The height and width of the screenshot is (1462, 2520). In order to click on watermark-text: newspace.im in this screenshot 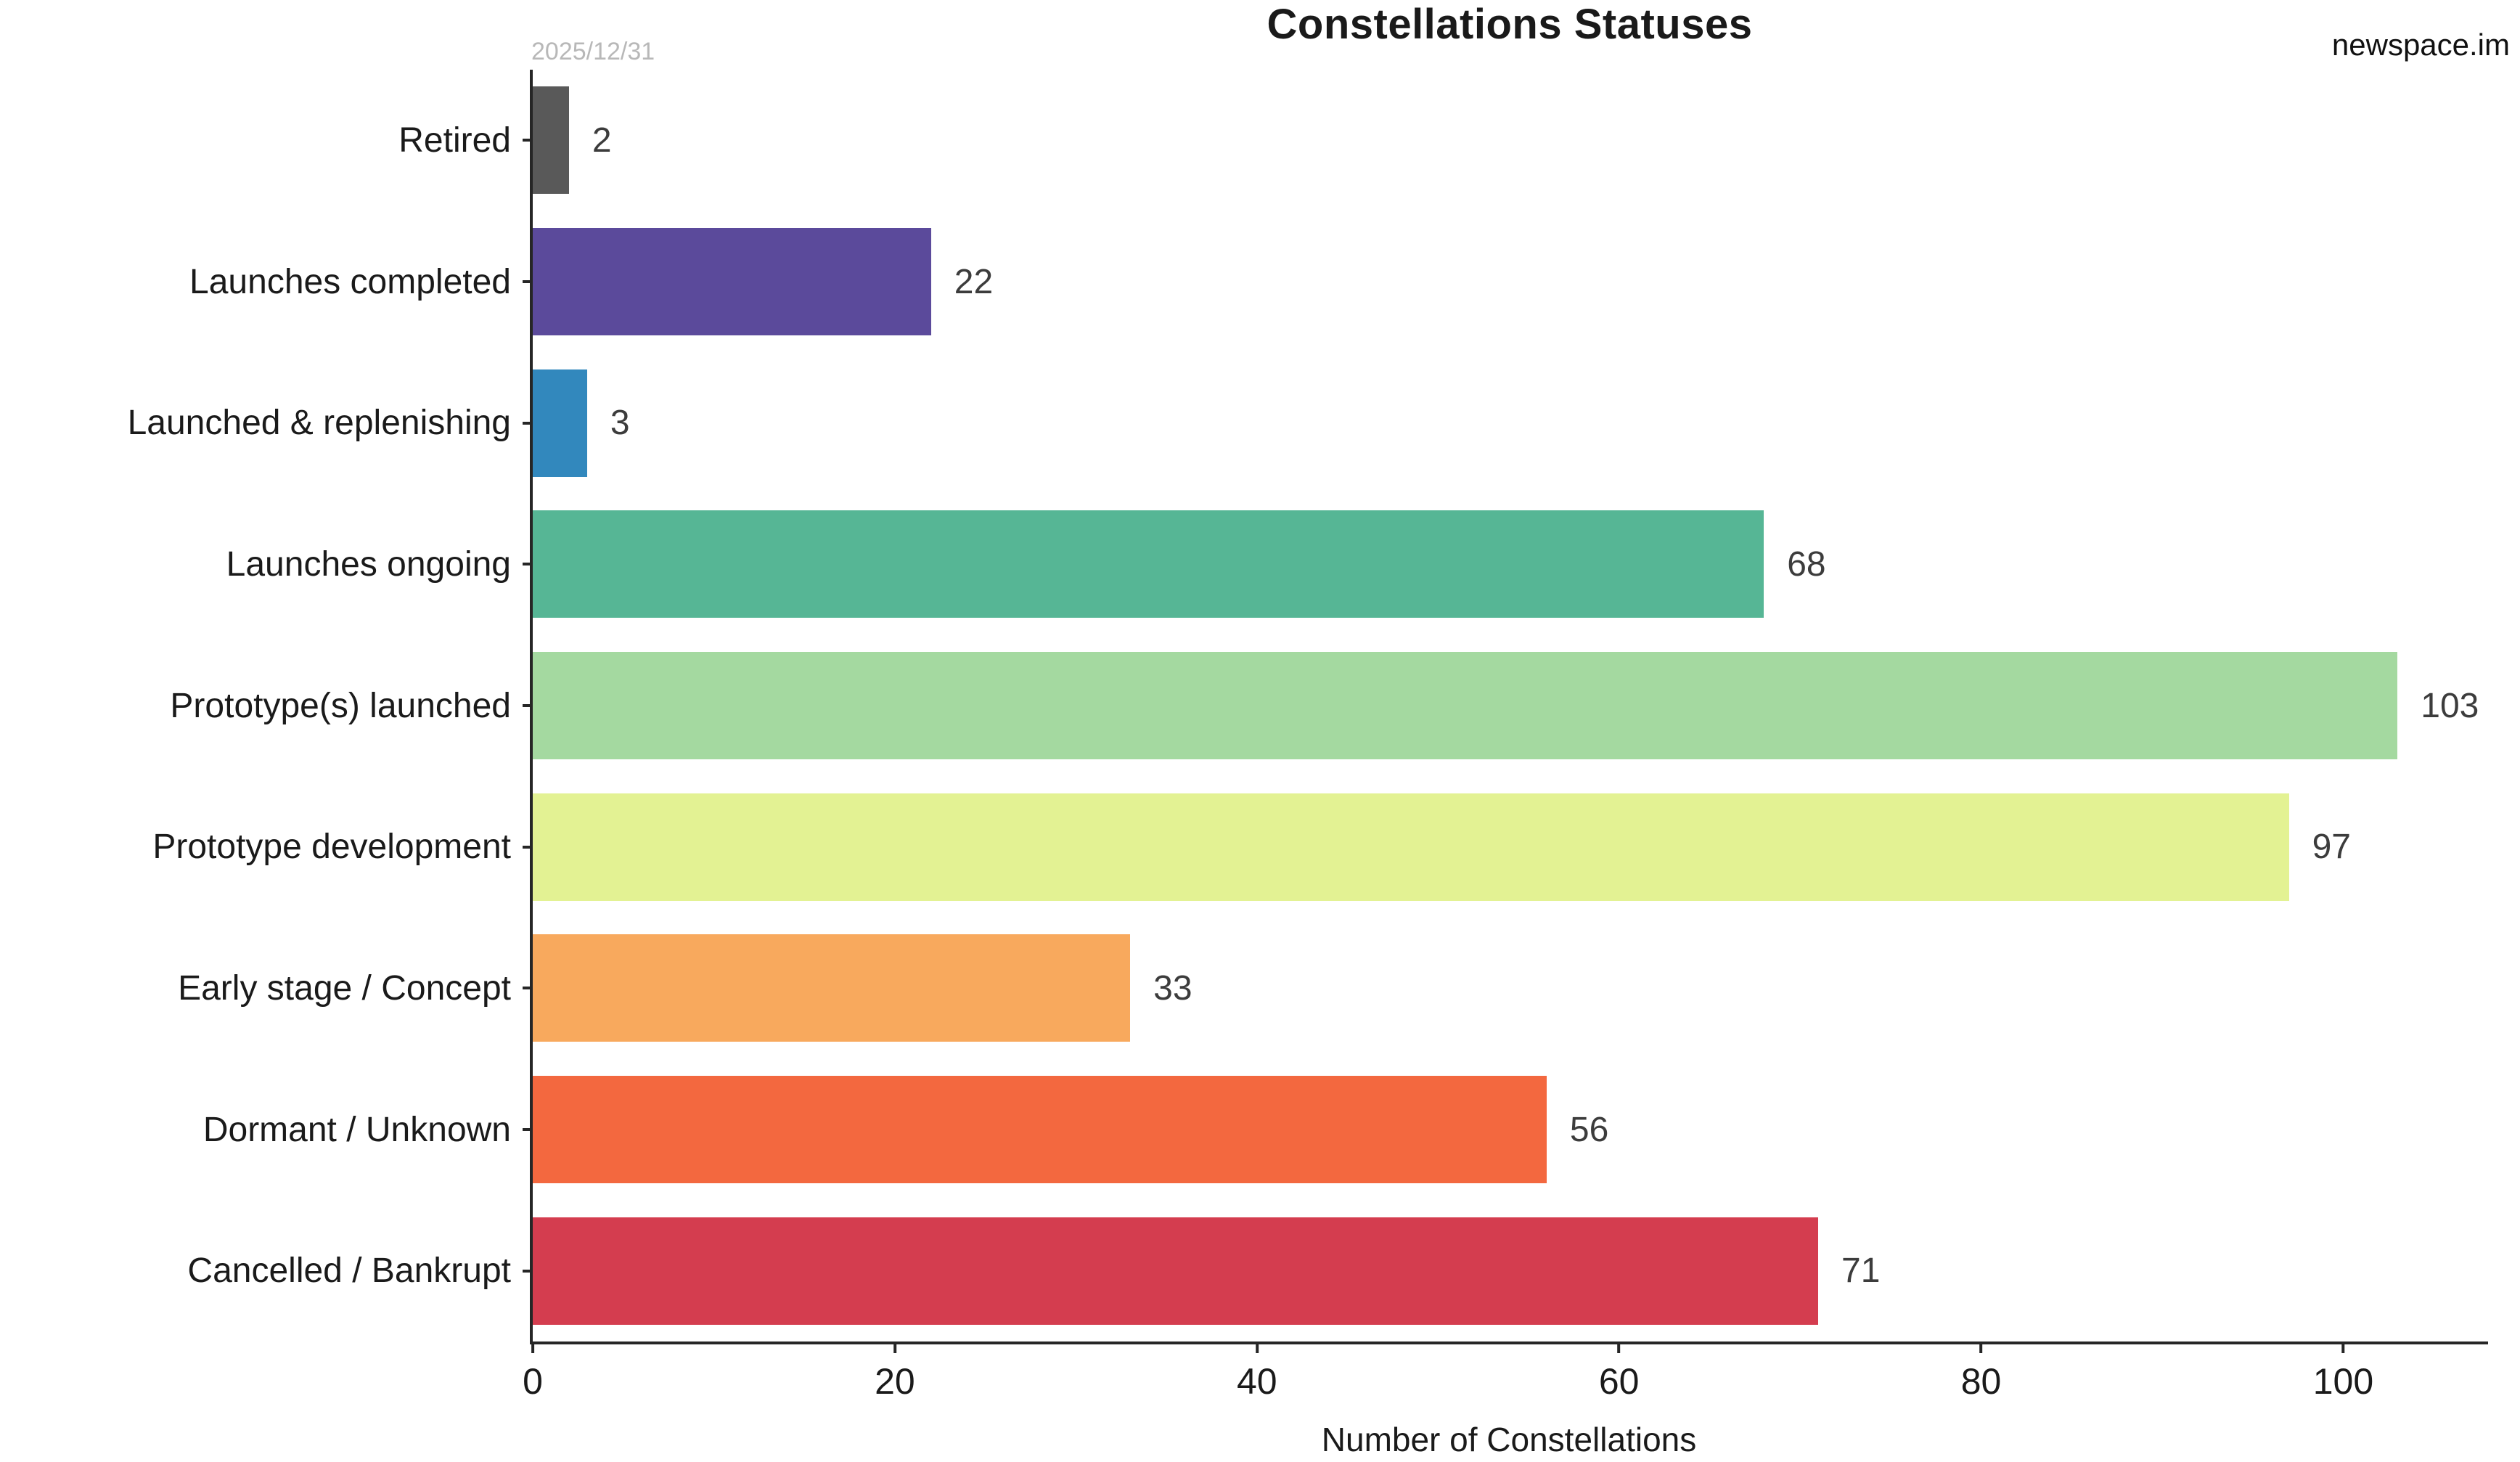, I will do `click(2420, 45)`.